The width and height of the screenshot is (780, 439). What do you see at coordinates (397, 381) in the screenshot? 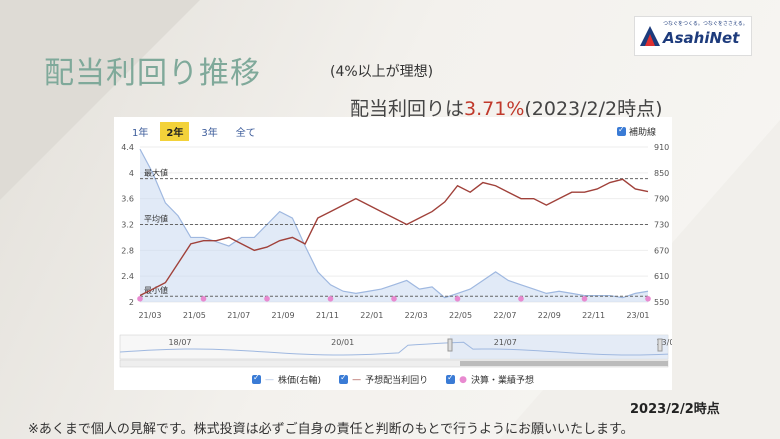
I see `legend-yield-label: 予想配当利回り` at bounding box center [397, 381].